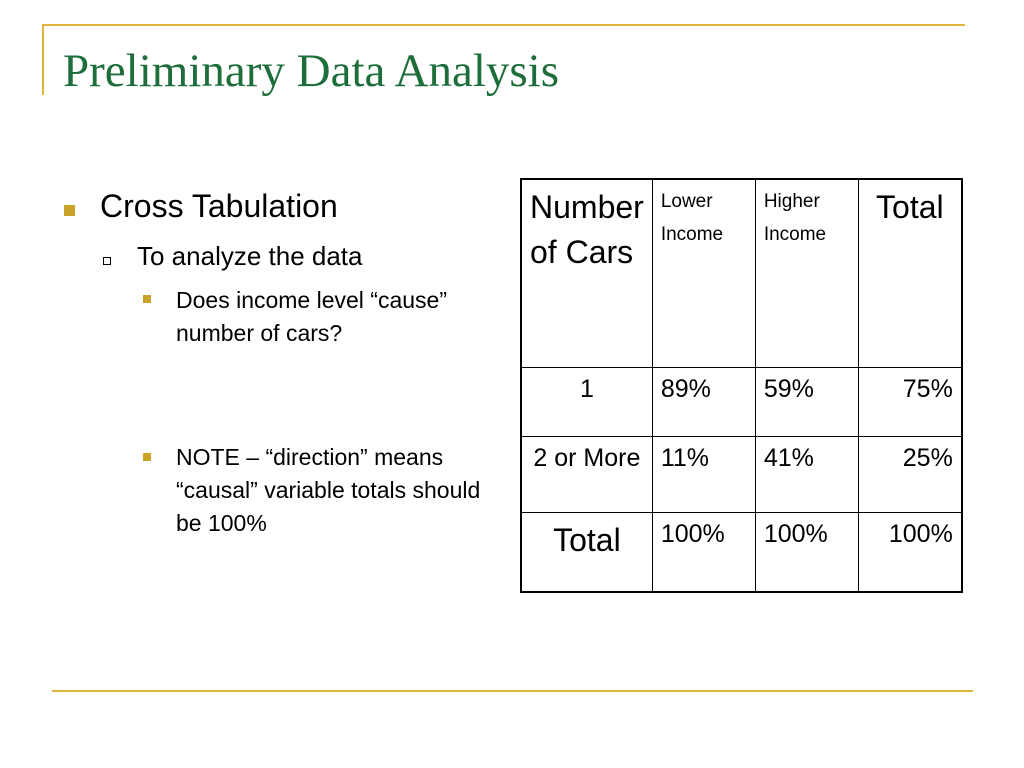 The width and height of the screenshot is (1024, 768). I want to click on table-cell: 25%, so click(910, 474).